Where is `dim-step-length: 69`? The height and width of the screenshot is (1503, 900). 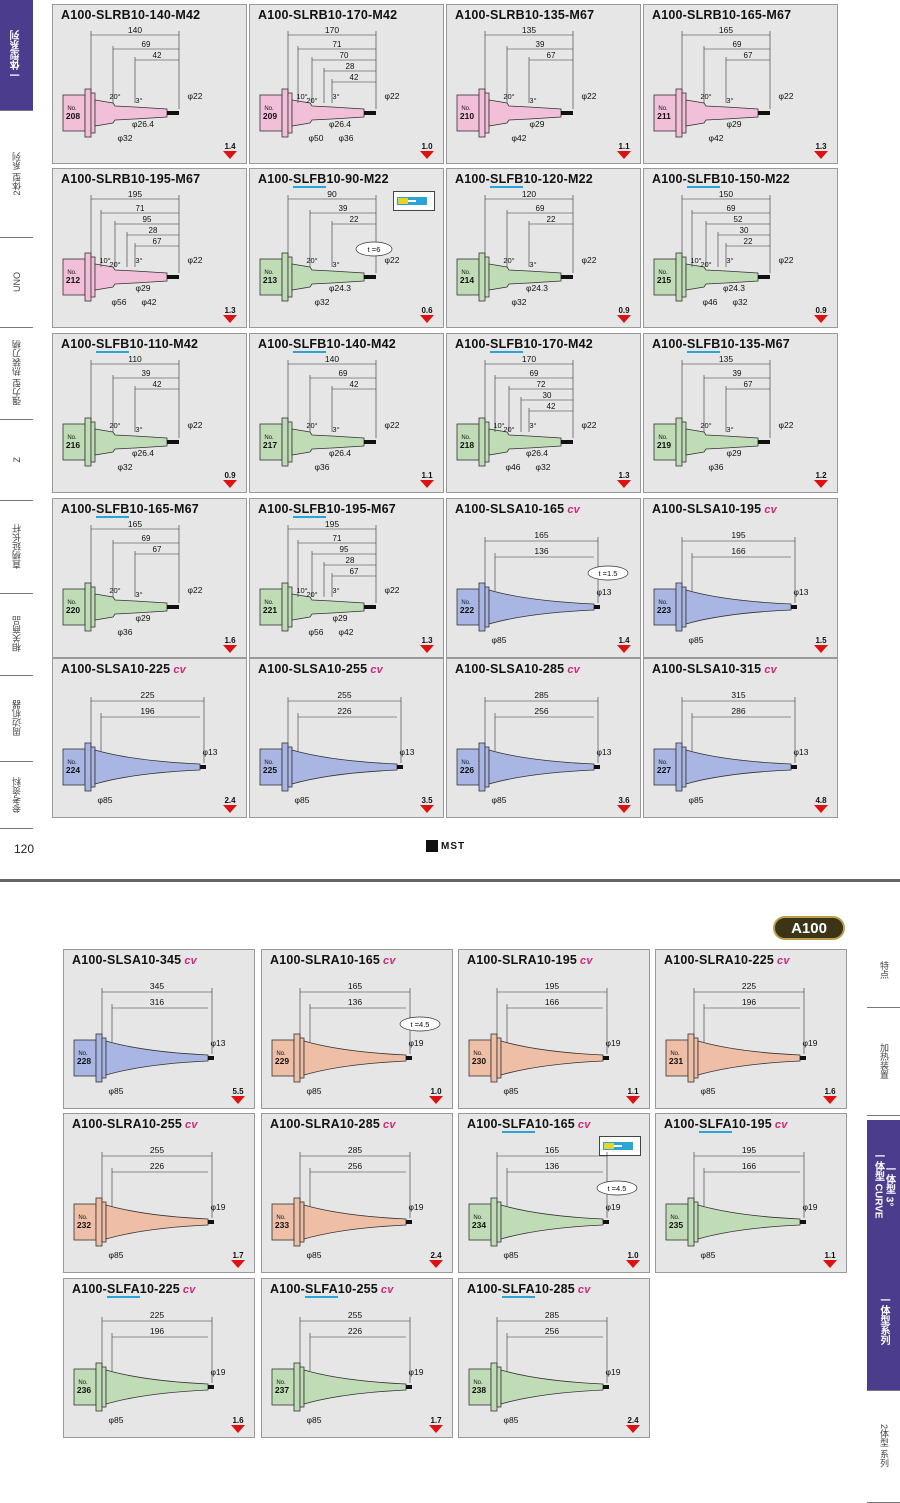 dim-step-length: 69 is located at coordinates (534, 373).